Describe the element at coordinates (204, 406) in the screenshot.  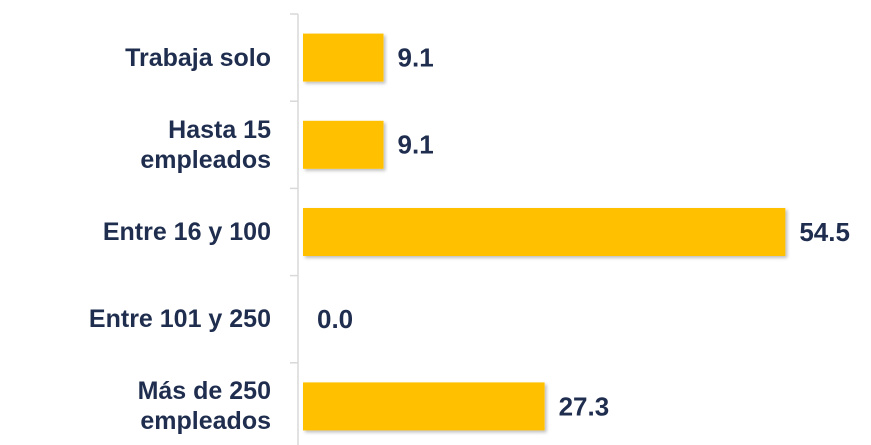
I see `category-label: Más de 250 empleados` at that location.